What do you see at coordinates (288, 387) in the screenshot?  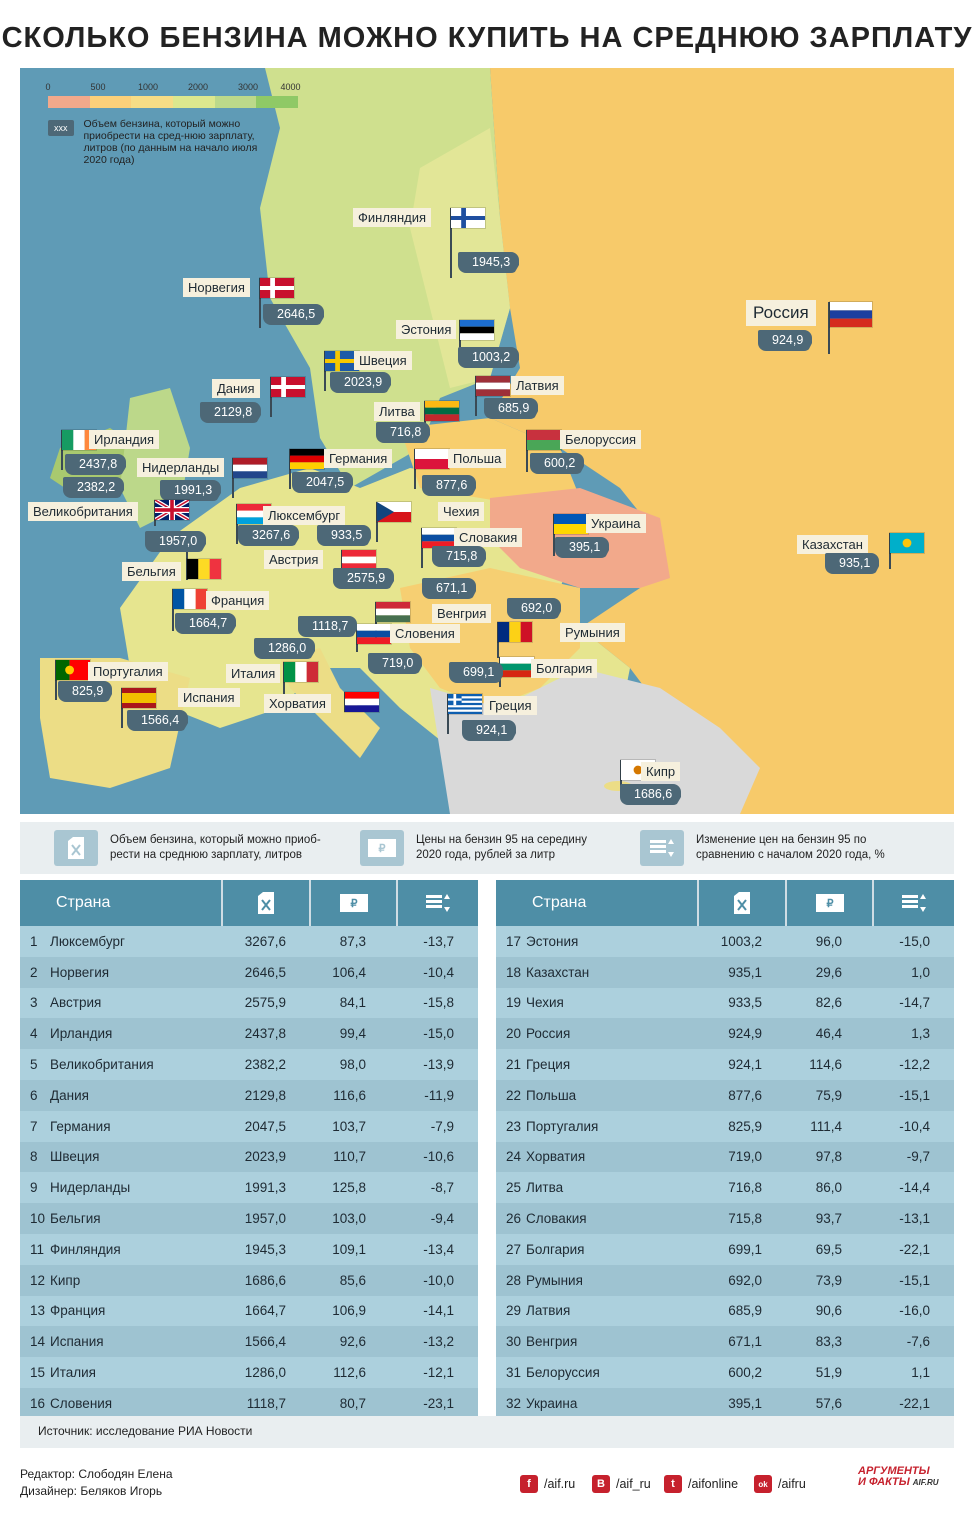 I see `flag-denmark-icon` at bounding box center [288, 387].